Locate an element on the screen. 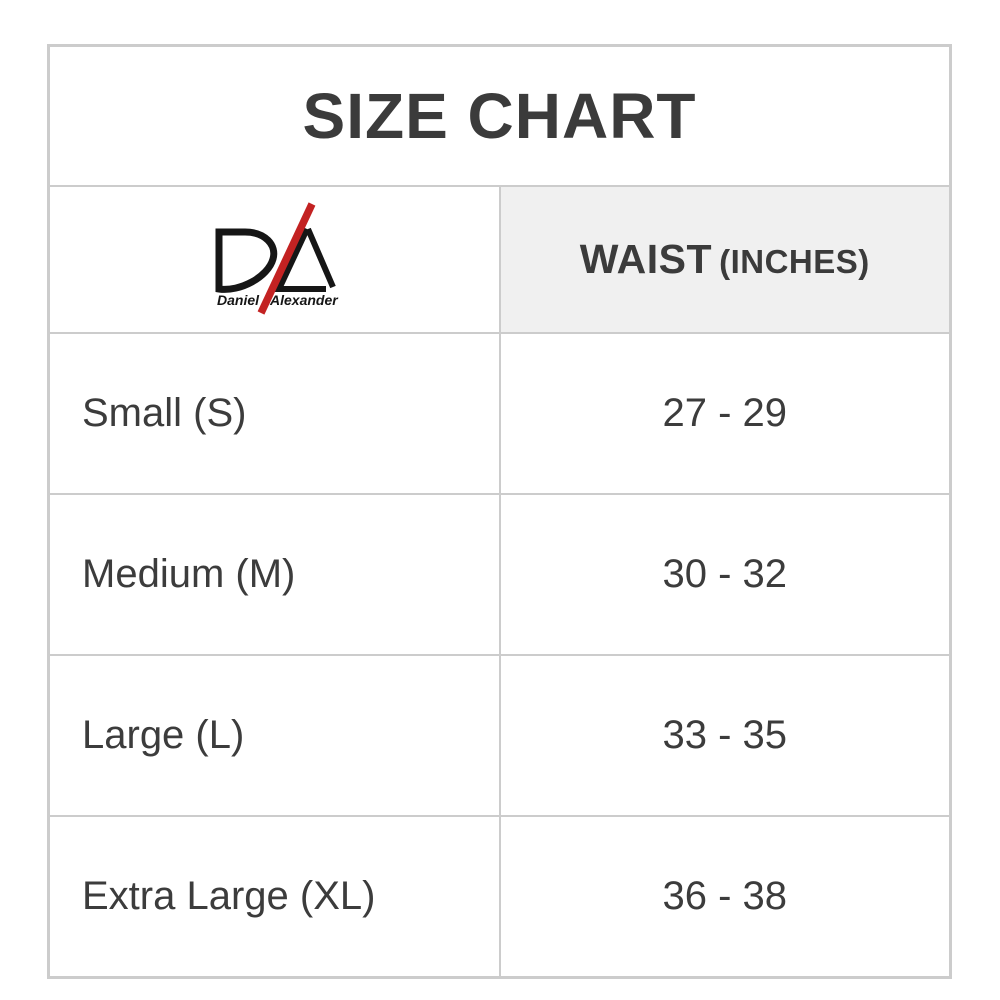  table-row-medium: Medium (M) 30 - 32 is located at coordinates (499, 574).